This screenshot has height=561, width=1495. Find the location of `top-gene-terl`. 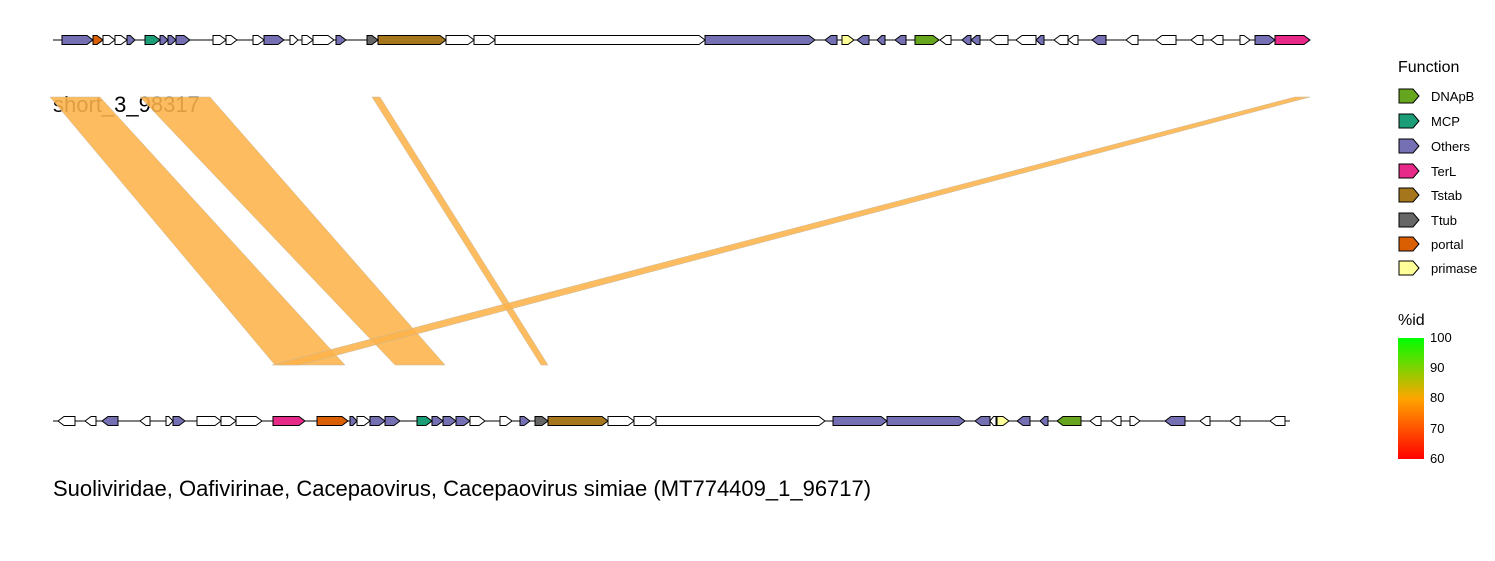

top-gene-terl is located at coordinates (1292, 40).